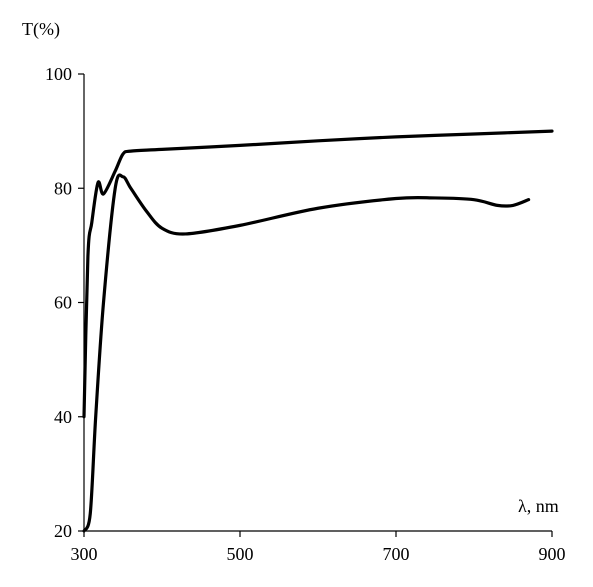  What do you see at coordinates (84, 554) in the screenshot?
I see `x-tick-label: 300` at bounding box center [84, 554].